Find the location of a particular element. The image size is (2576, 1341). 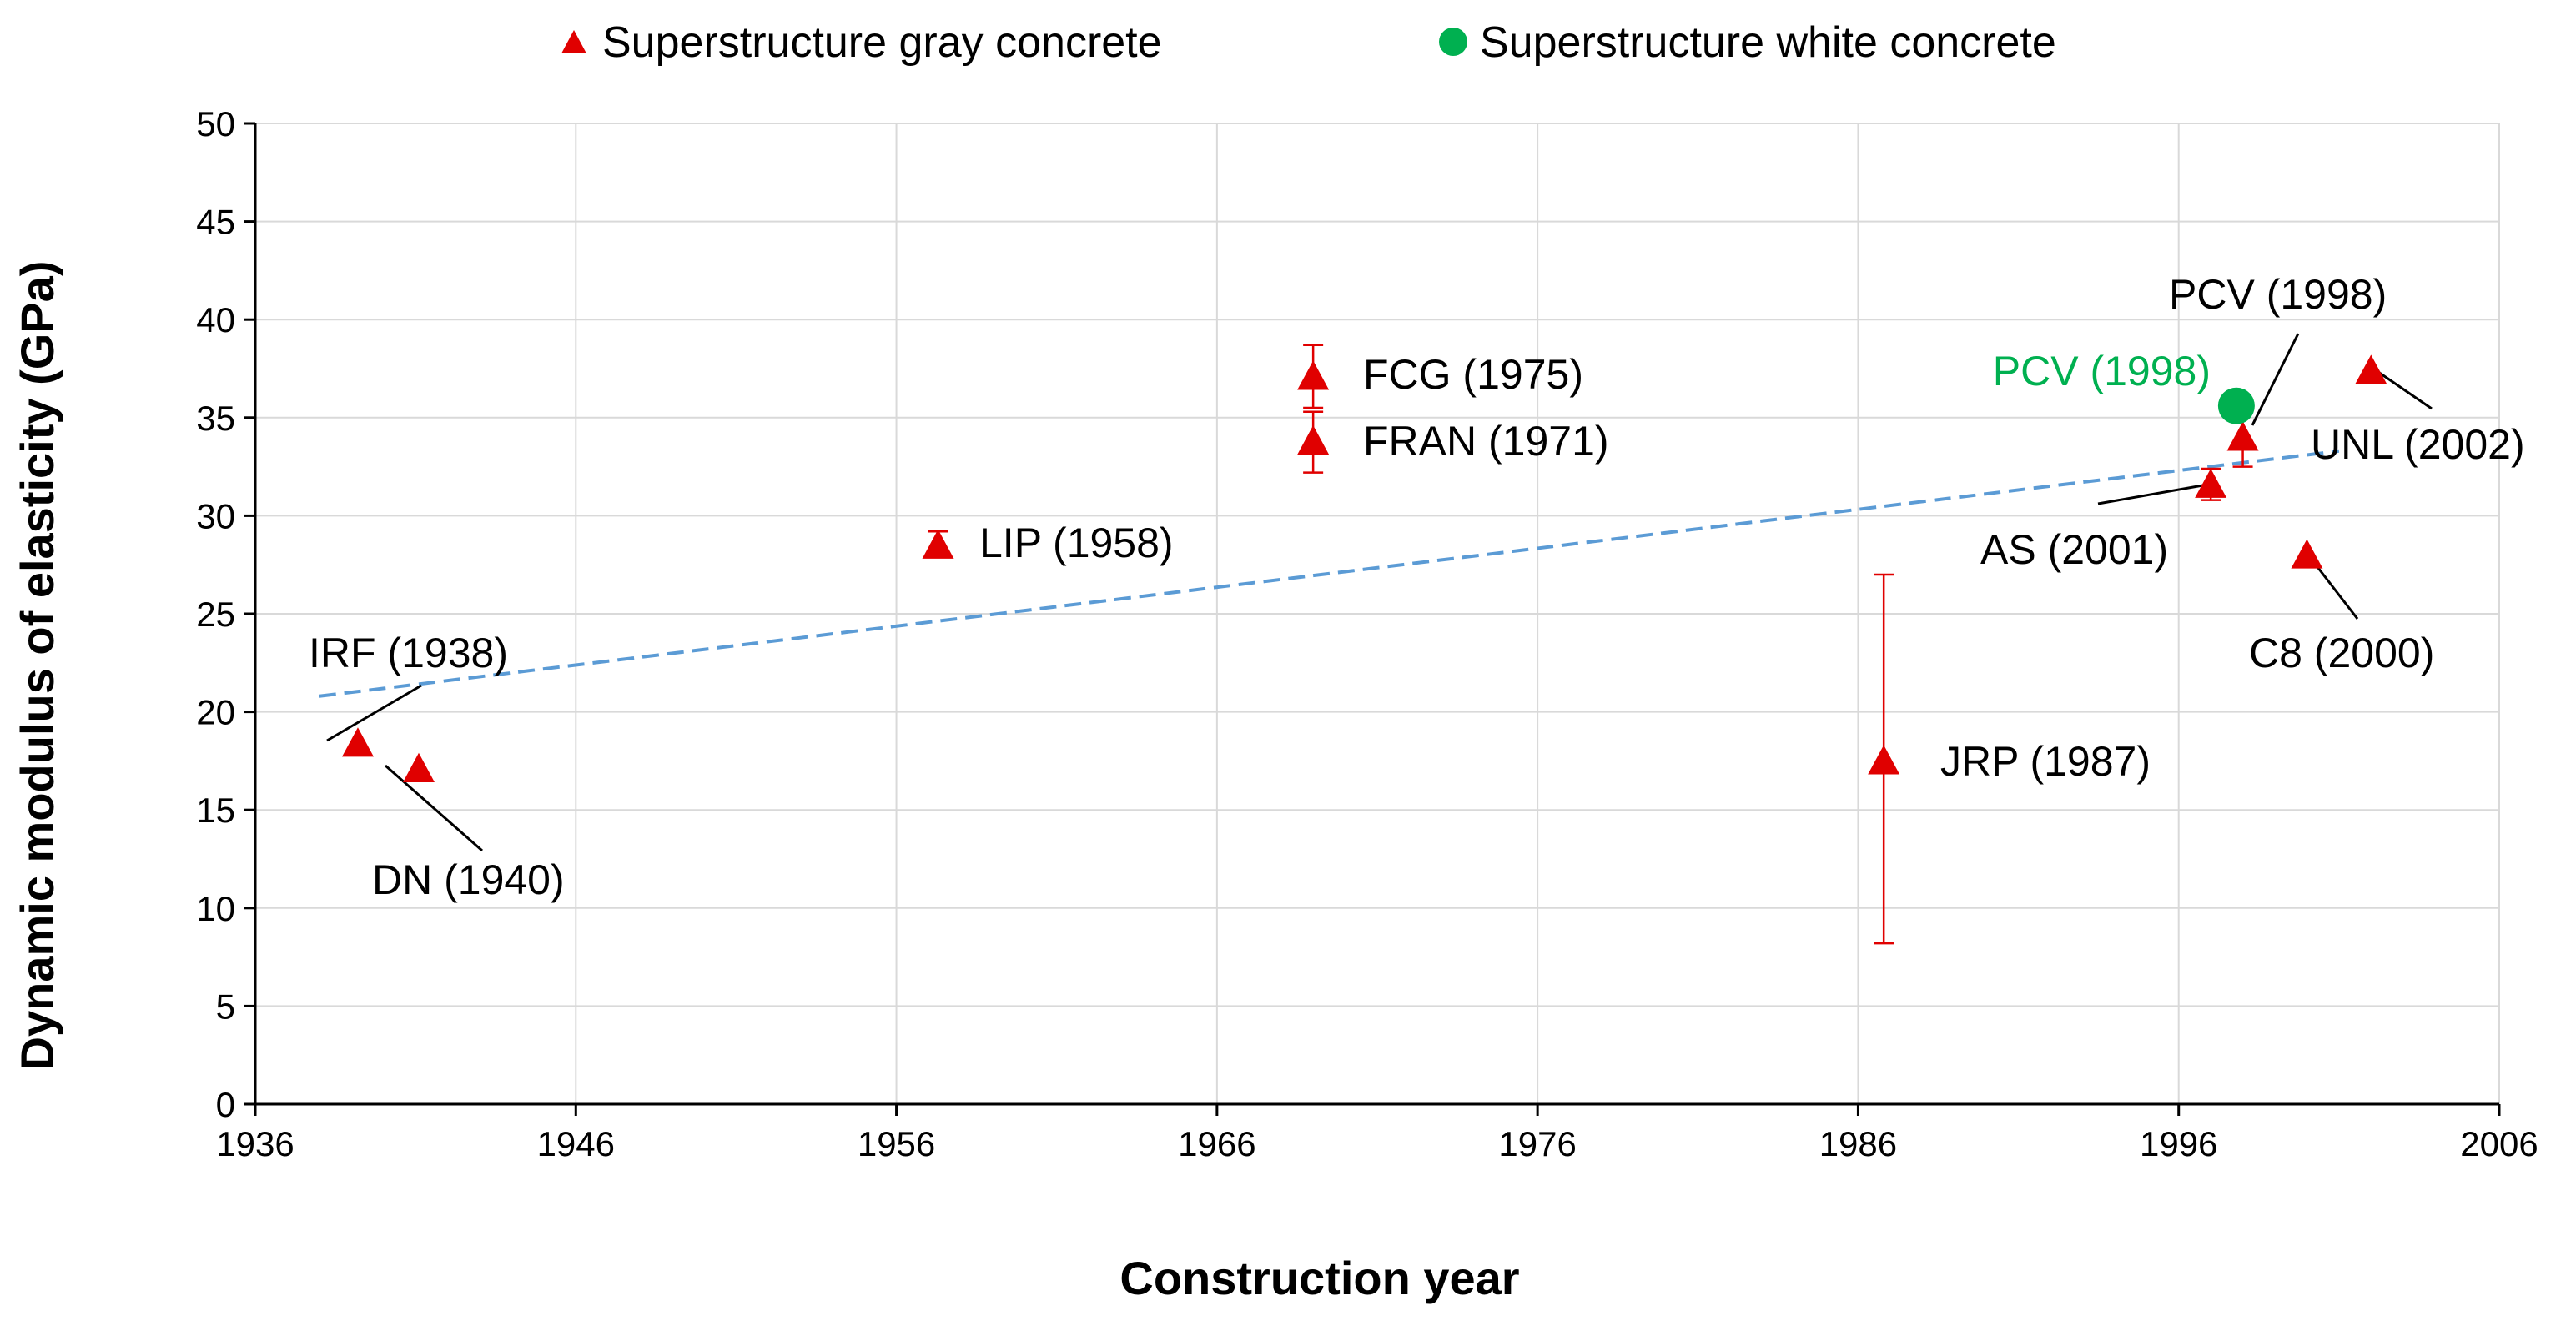

legend-label-white: Superstructure white concrete is located at coordinates (1768, 42).